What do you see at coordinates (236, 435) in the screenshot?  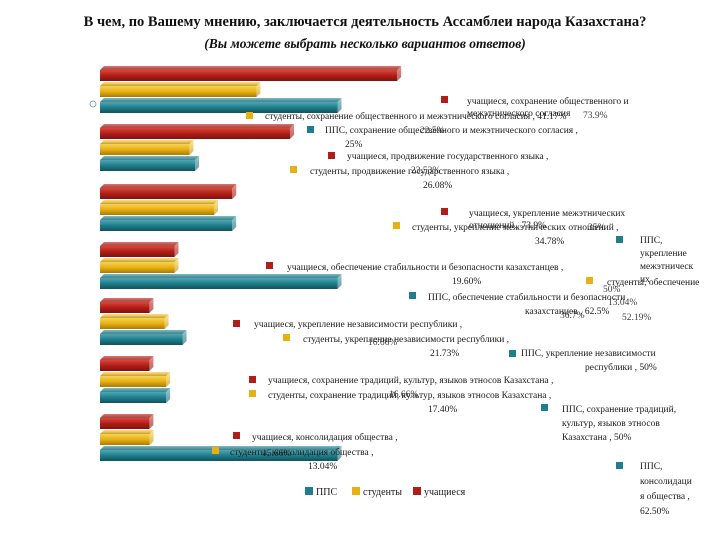 I see `label-marker-учащиеся-18` at bounding box center [236, 435].